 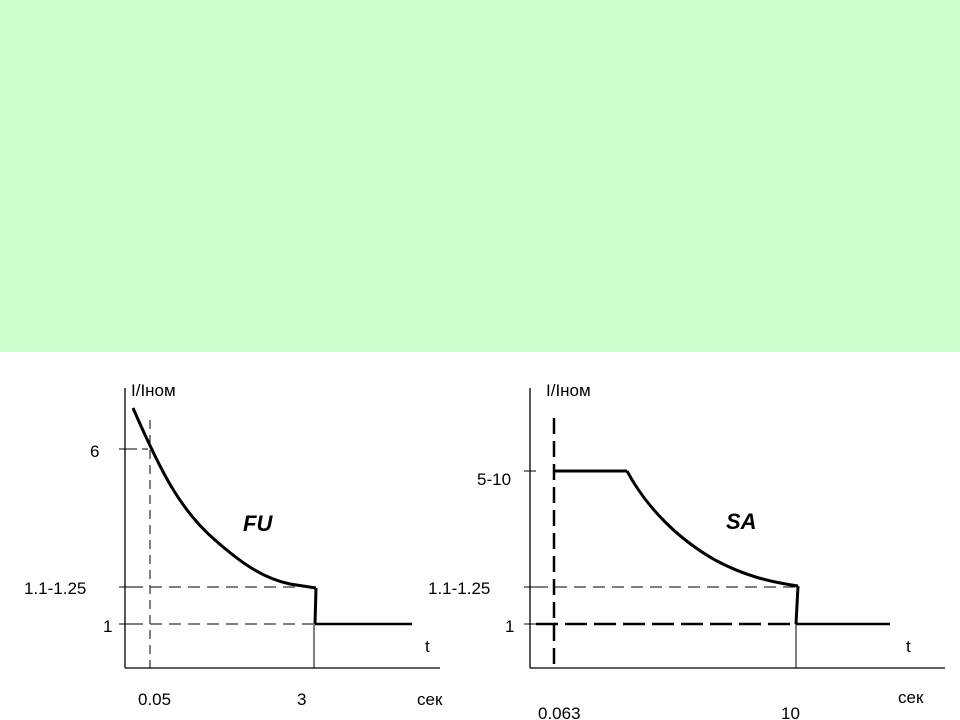 What do you see at coordinates (494, 479) in the screenshot?
I see `sa-y-tick-label-5-10: 5-10` at bounding box center [494, 479].